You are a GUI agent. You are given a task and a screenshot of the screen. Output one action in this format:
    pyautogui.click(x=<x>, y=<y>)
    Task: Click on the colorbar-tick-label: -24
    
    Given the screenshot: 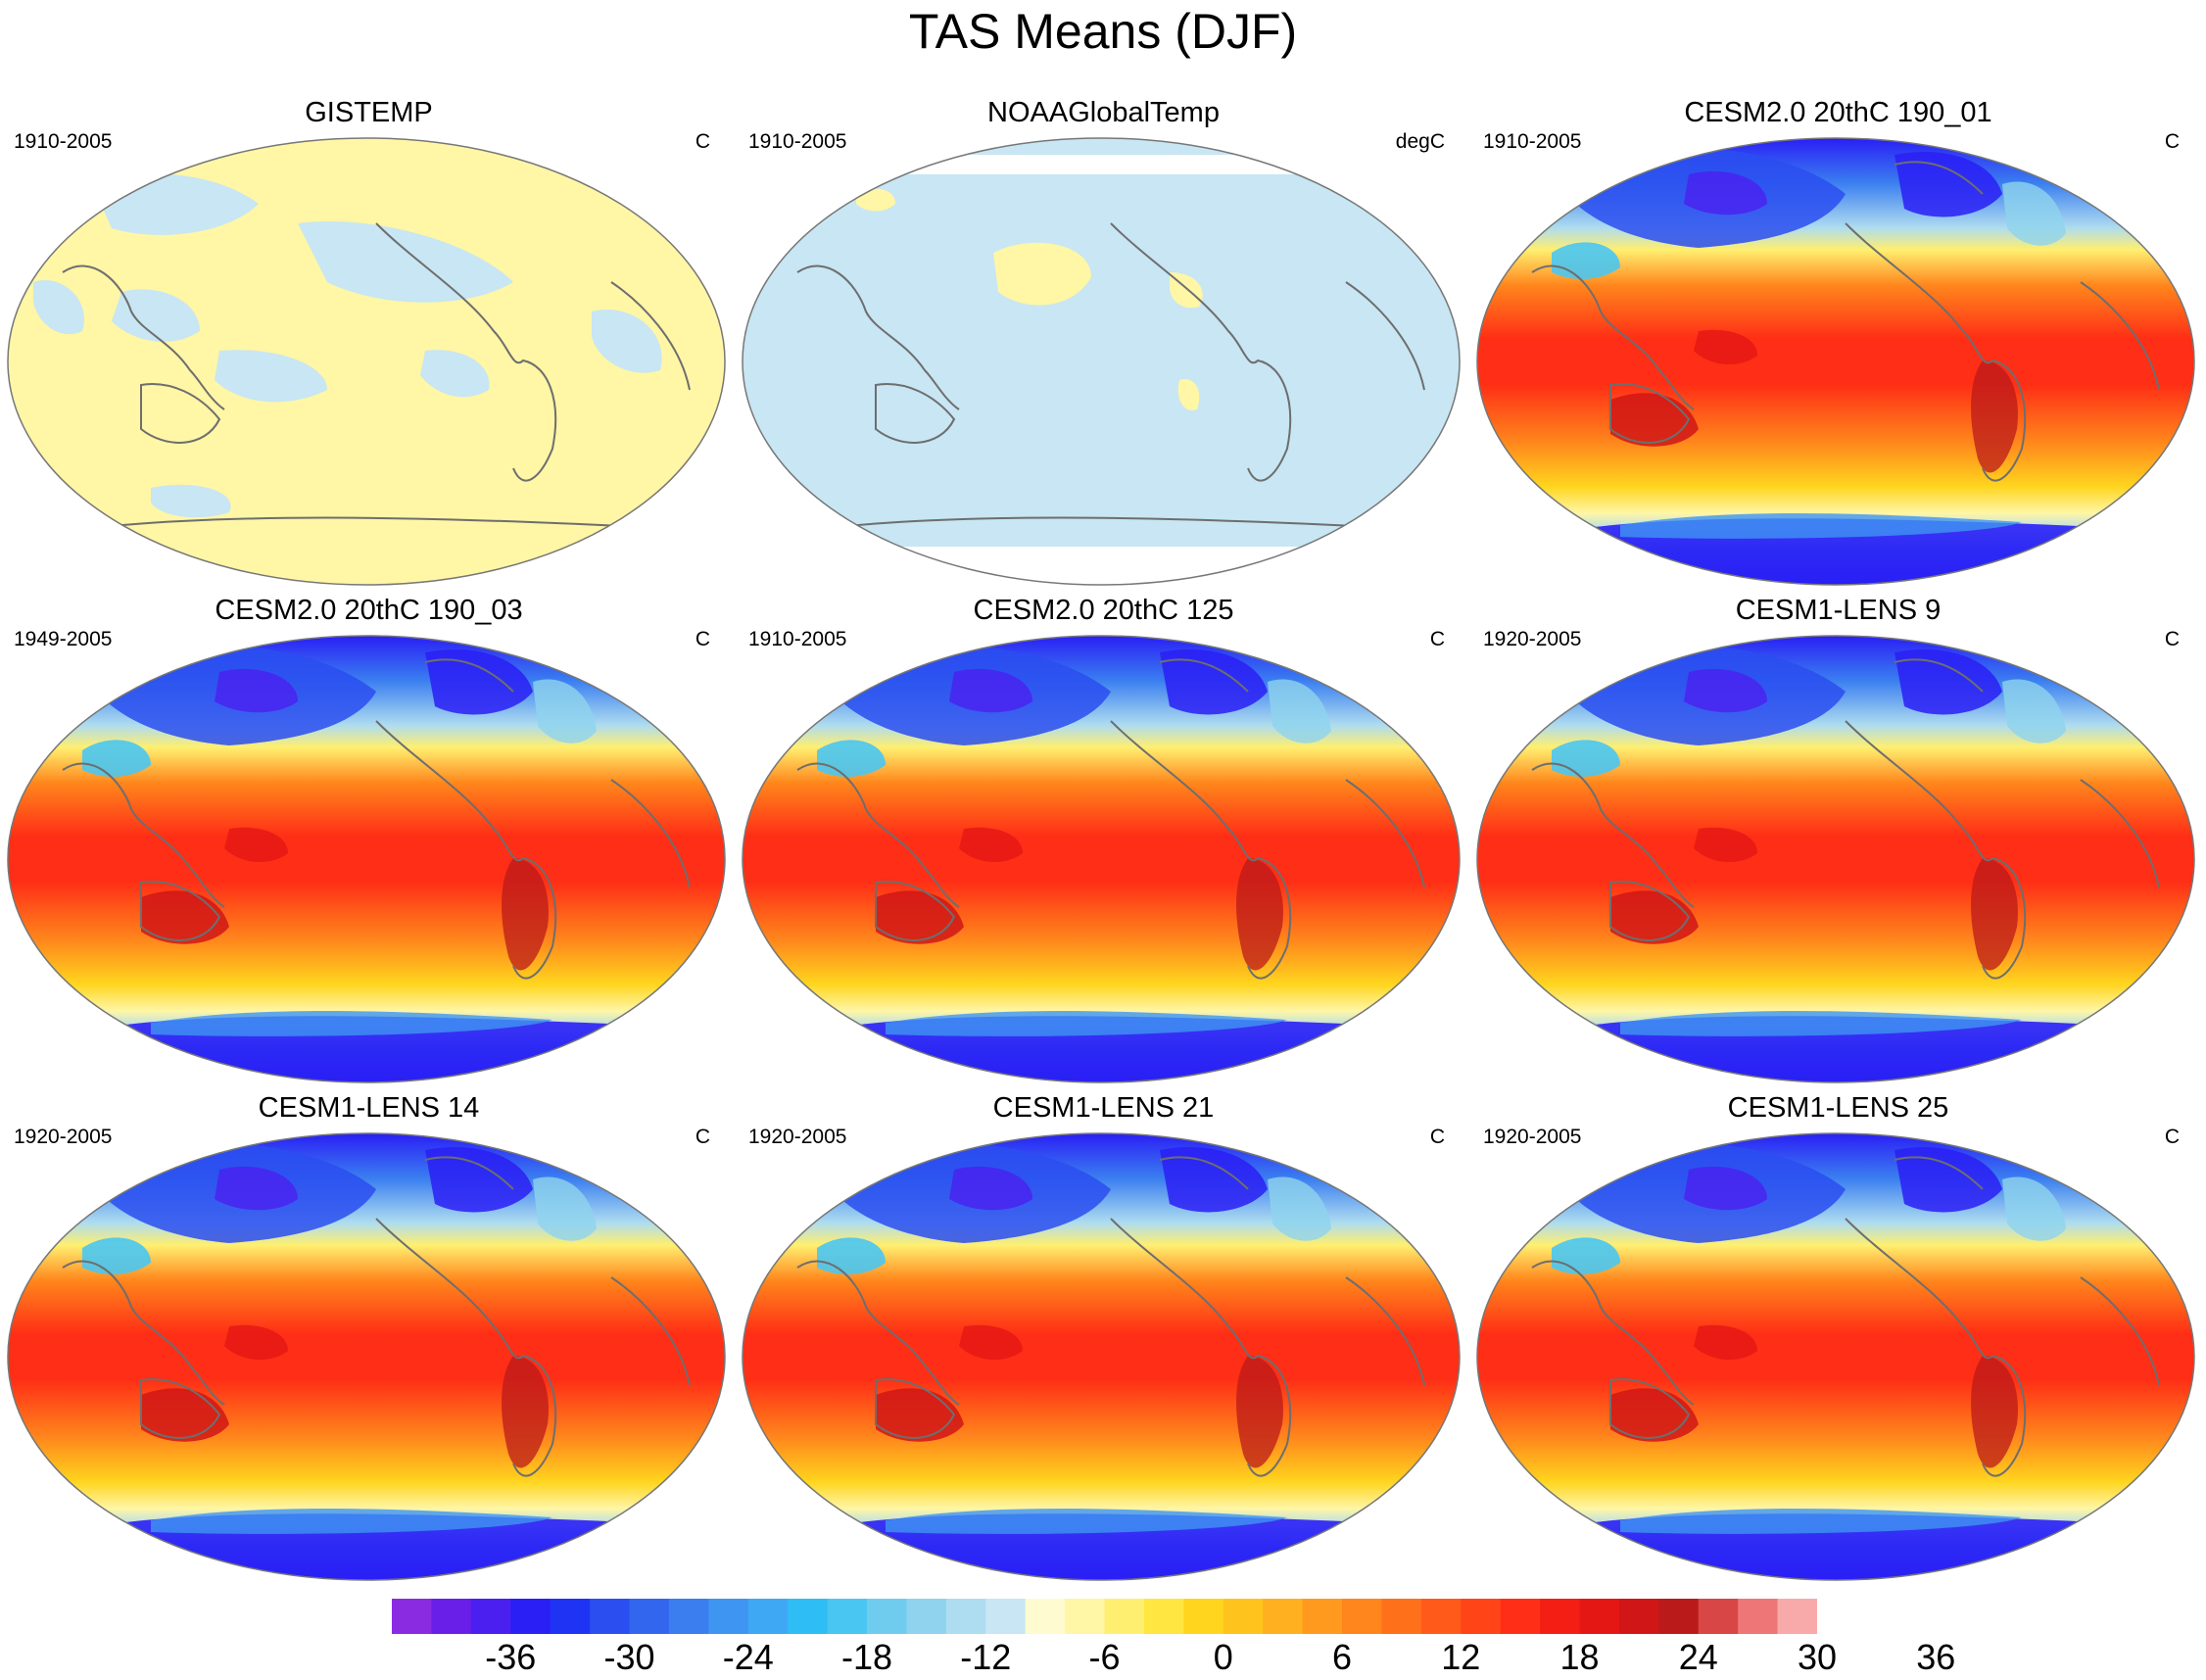 What is the action you would take?
    pyautogui.click(x=748, y=1657)
    